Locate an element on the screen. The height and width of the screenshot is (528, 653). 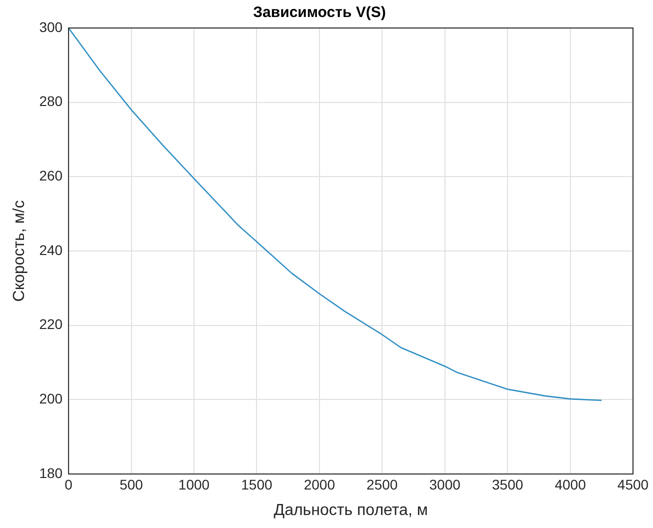
x-tick-label: 1500 is located at coordinates (256, 484).